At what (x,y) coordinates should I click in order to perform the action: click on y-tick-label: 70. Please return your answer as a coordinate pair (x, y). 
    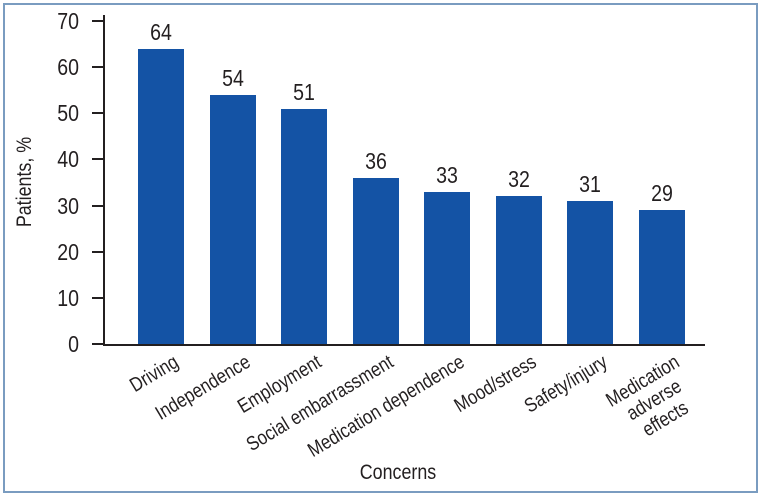
    Looking at the image, I should click on (68, 21).